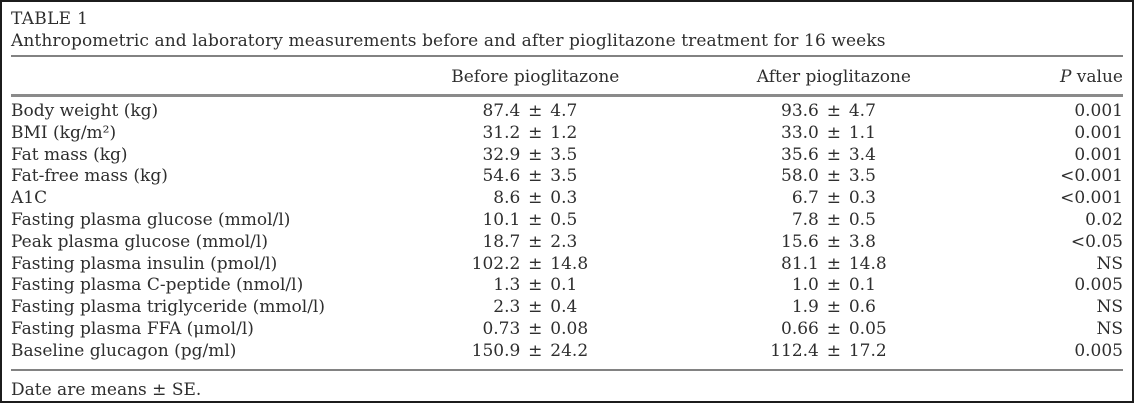 The image size is (1134, 403). What do you see at coordinates (569, 263) in the screenshot?
I see `before-se: 14.8` at bounding box center [569, 263].